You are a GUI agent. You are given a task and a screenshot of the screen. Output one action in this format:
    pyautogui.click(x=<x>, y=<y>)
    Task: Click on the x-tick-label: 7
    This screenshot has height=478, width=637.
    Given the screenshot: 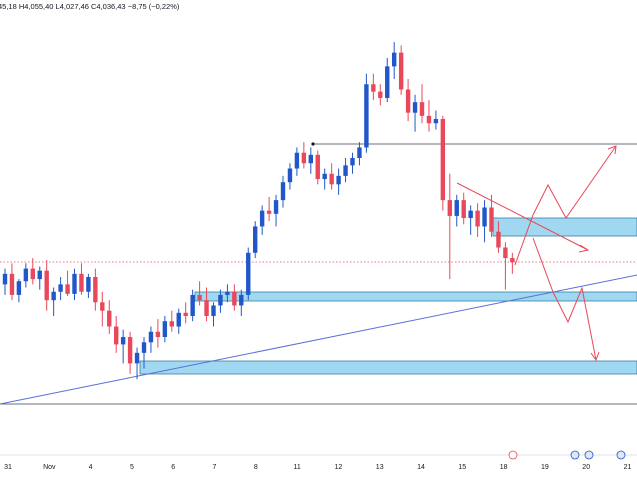 What is the action you would take?
    pyautogui.click(x=215, y=467)
    